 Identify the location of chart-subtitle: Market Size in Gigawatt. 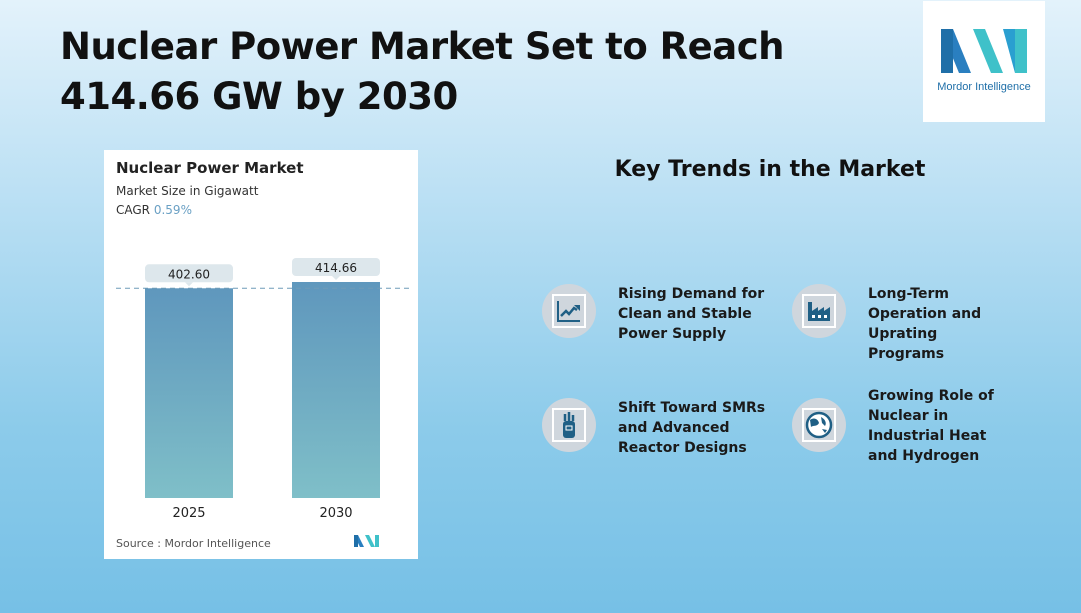
(187, 191).